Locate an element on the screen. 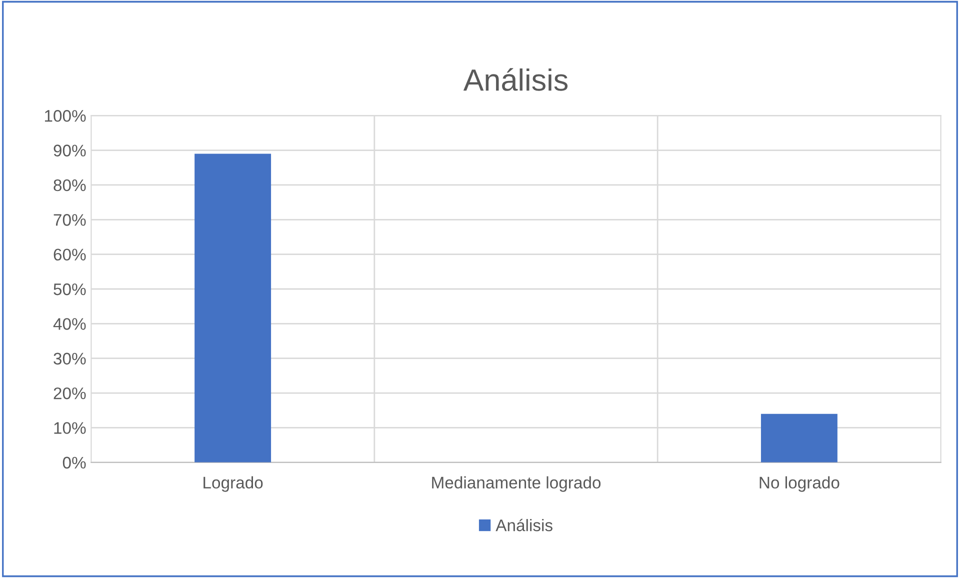 This screenshot has height=578, width=960. y-tick-label: 60% is located at coordinates (70, 254).